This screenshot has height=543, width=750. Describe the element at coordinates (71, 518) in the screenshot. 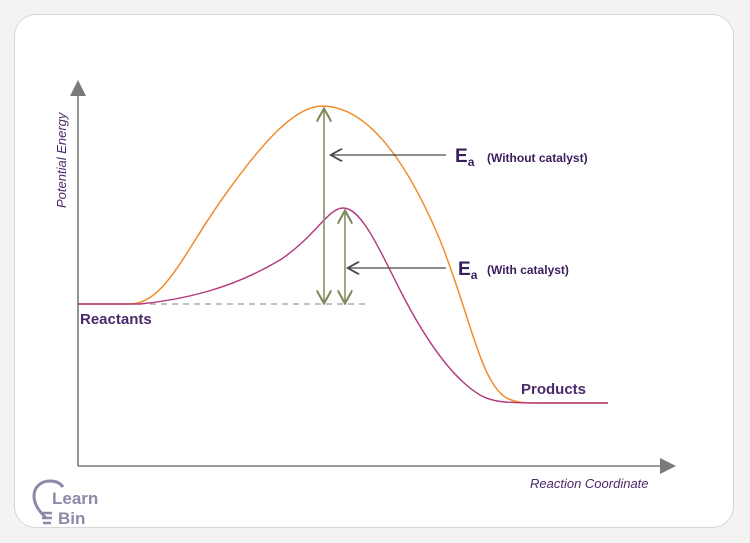

I see `logo-text-line2: Bin` at that location.